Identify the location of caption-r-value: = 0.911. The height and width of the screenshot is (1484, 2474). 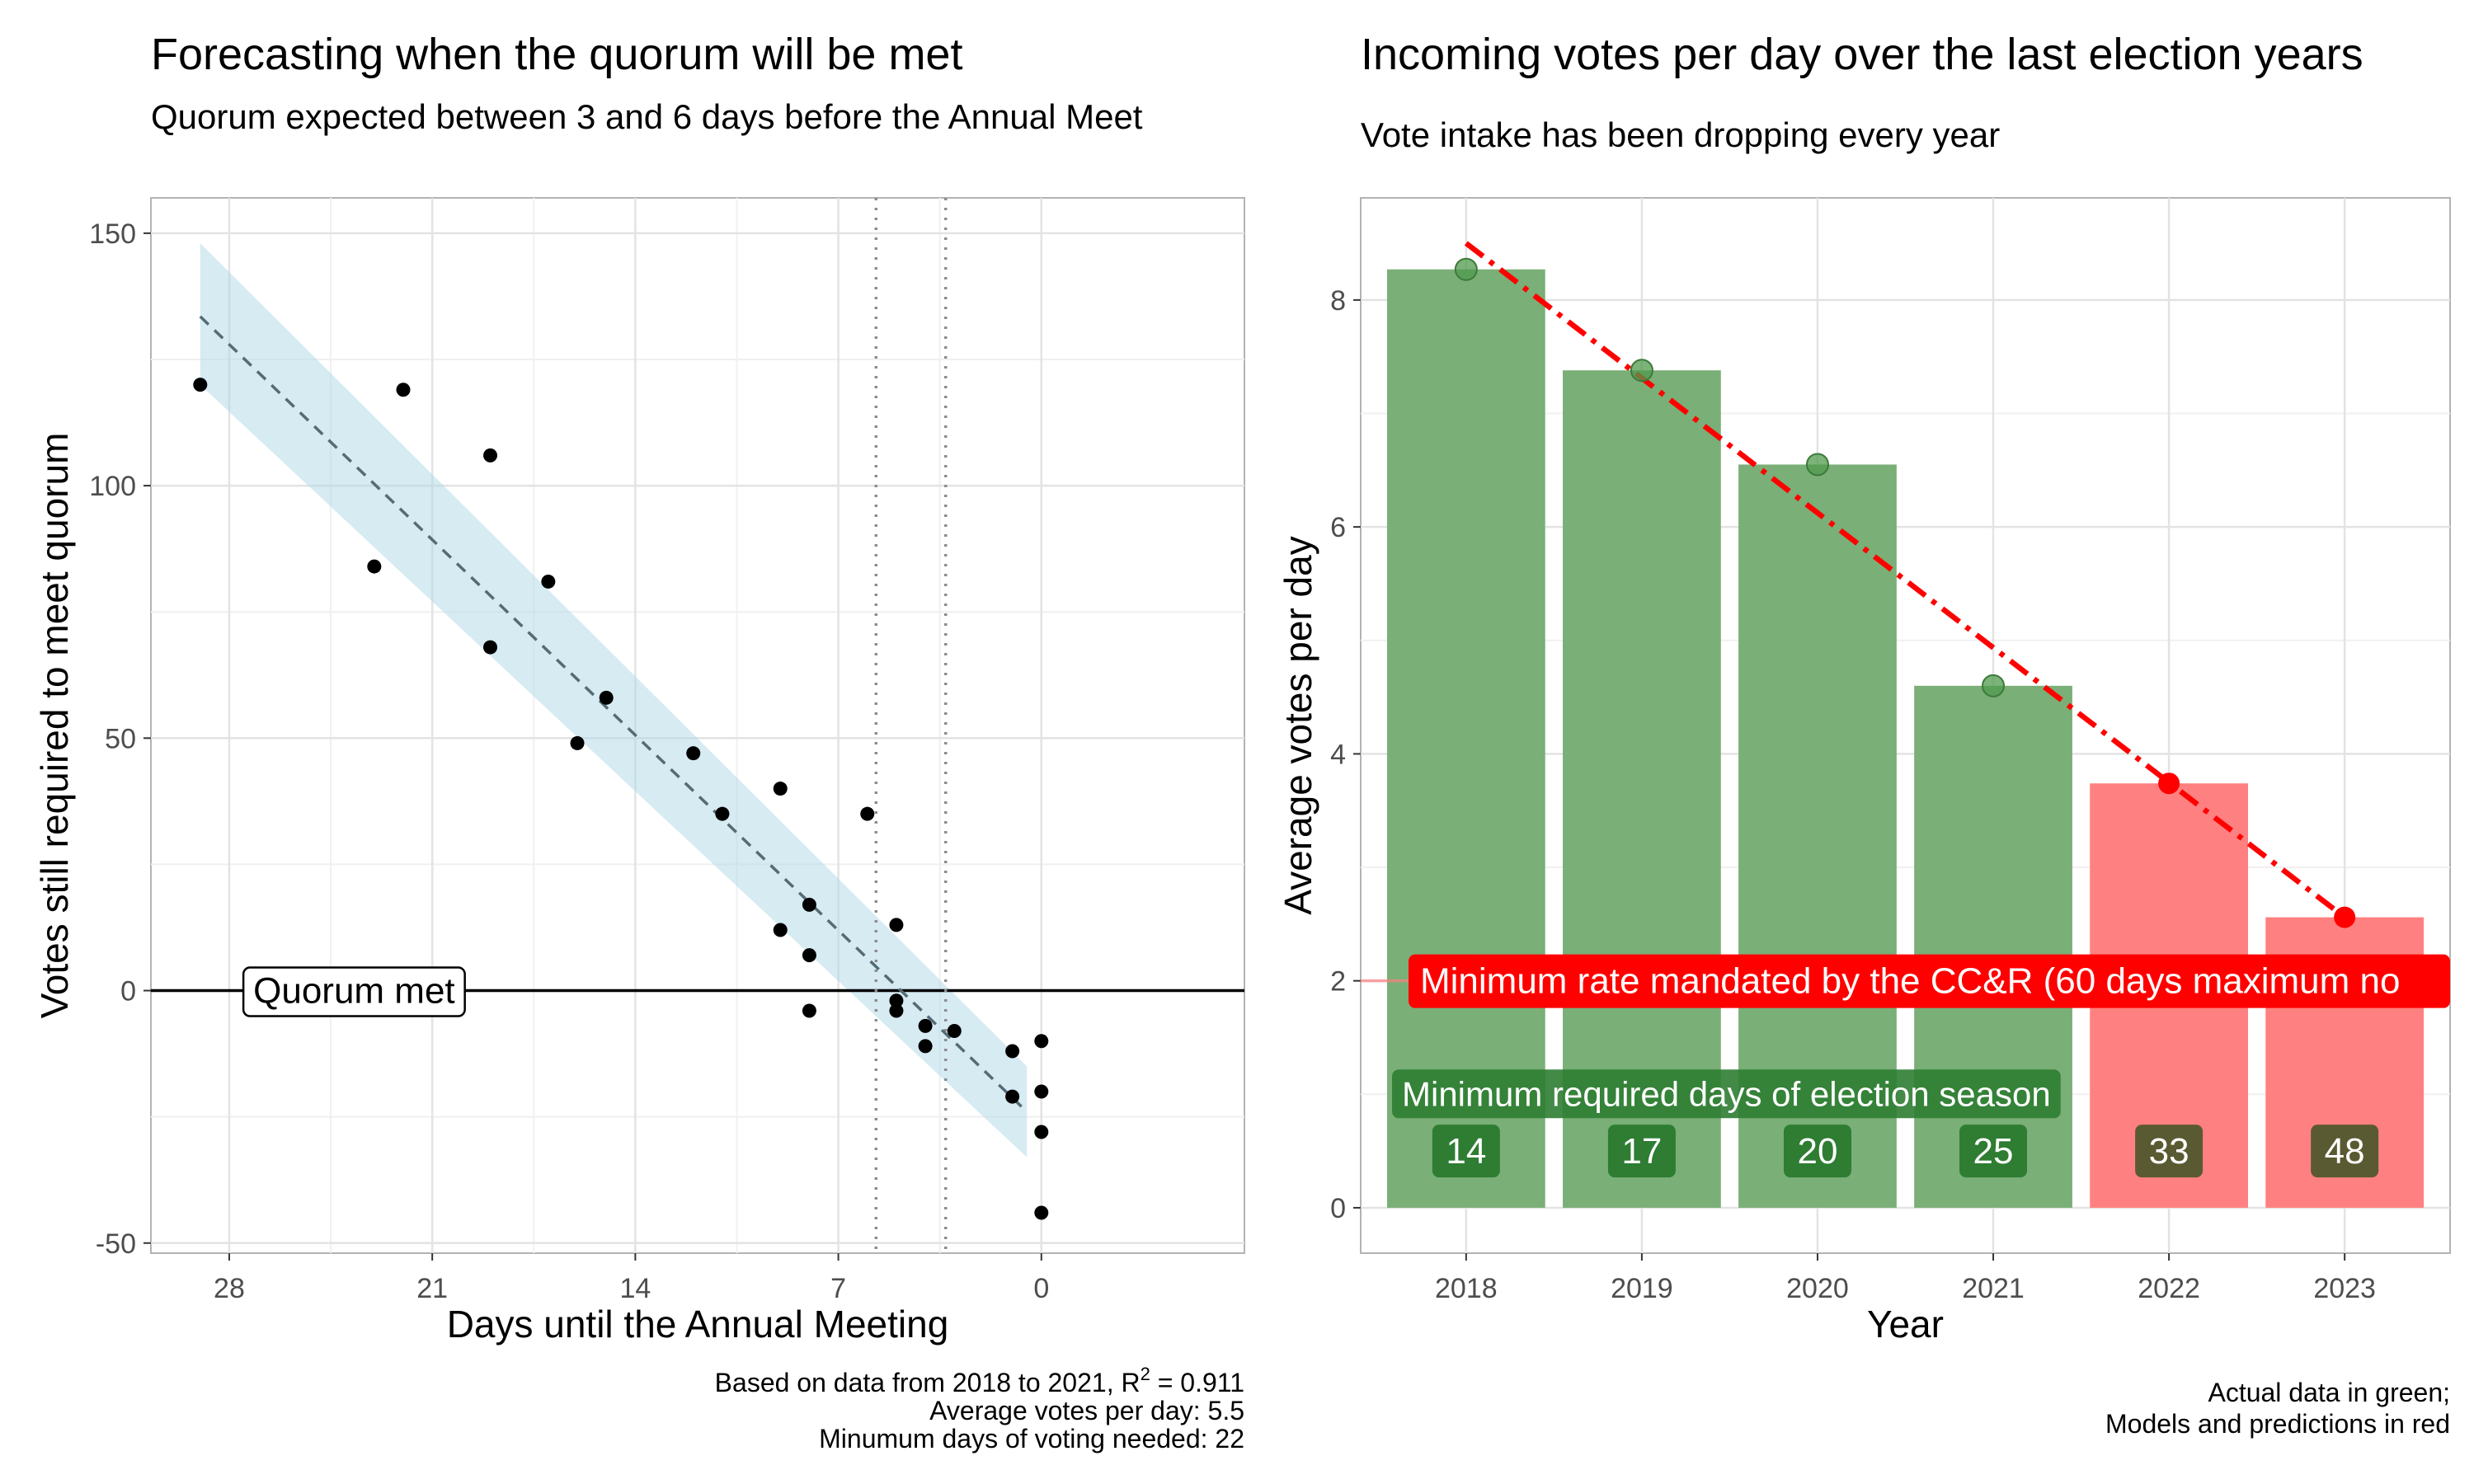
(1197, 1382).